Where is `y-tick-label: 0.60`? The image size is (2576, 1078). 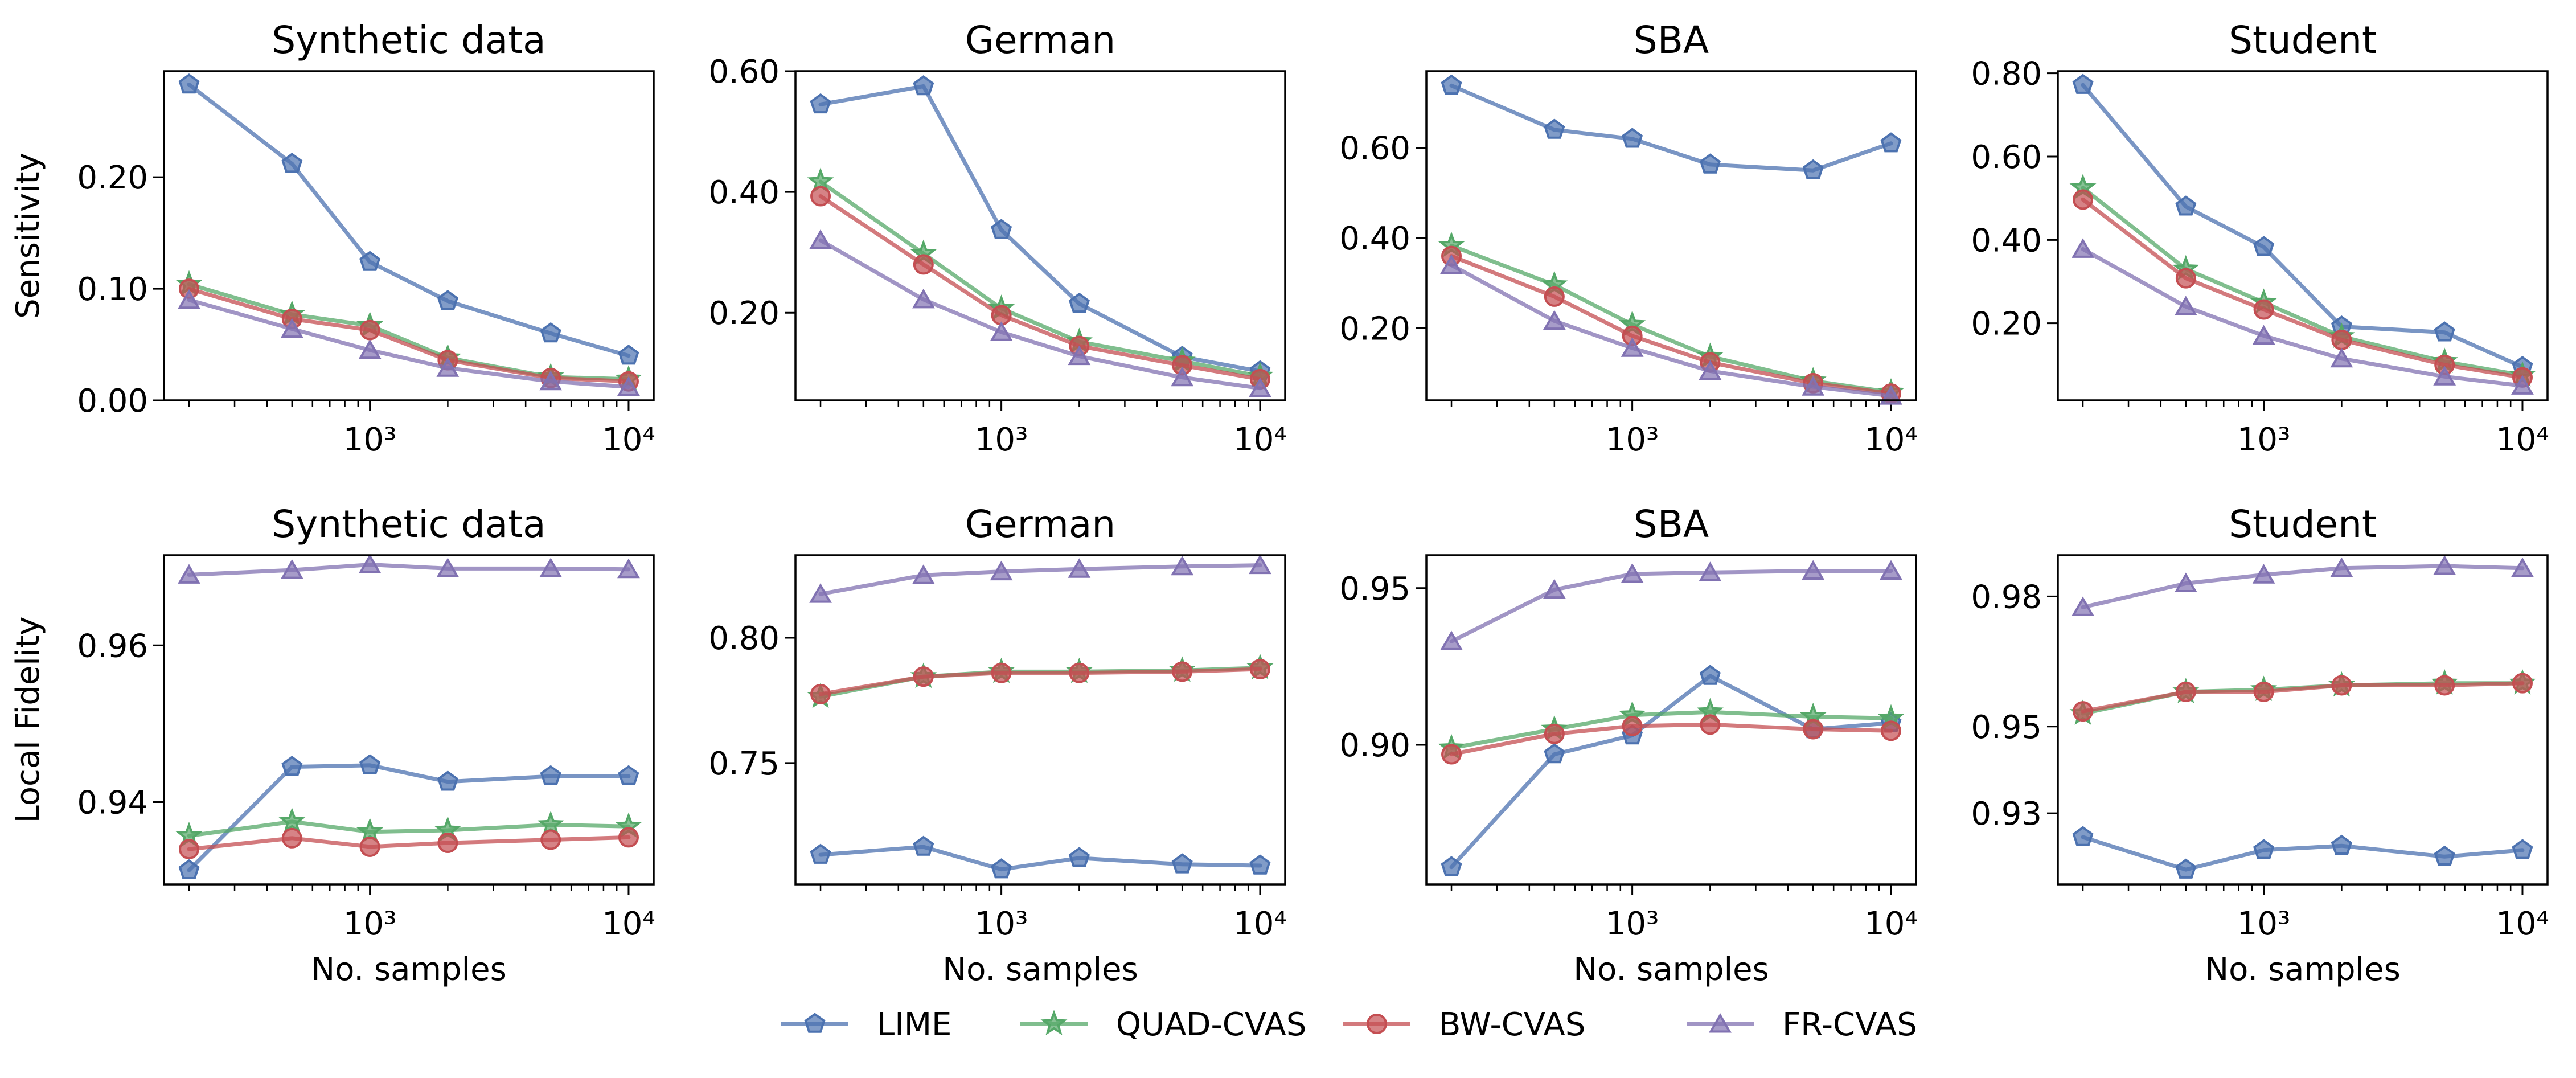 y-tick-label: 0.60 is located at coordinates (2006, 157).